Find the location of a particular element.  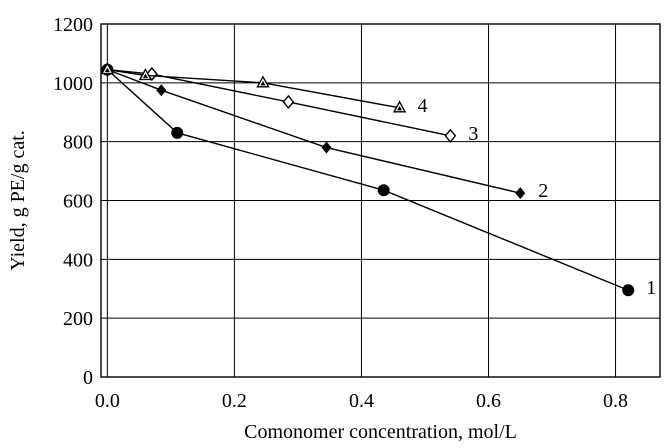

y-tick-label: 0 is located at coordinates (88, 378).